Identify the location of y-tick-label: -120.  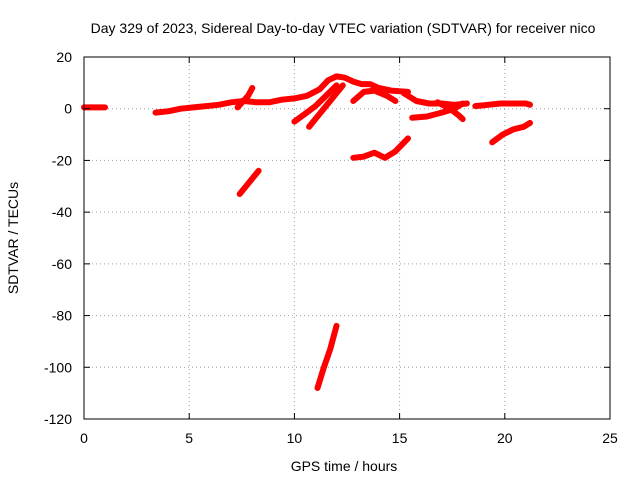
(58, 419).